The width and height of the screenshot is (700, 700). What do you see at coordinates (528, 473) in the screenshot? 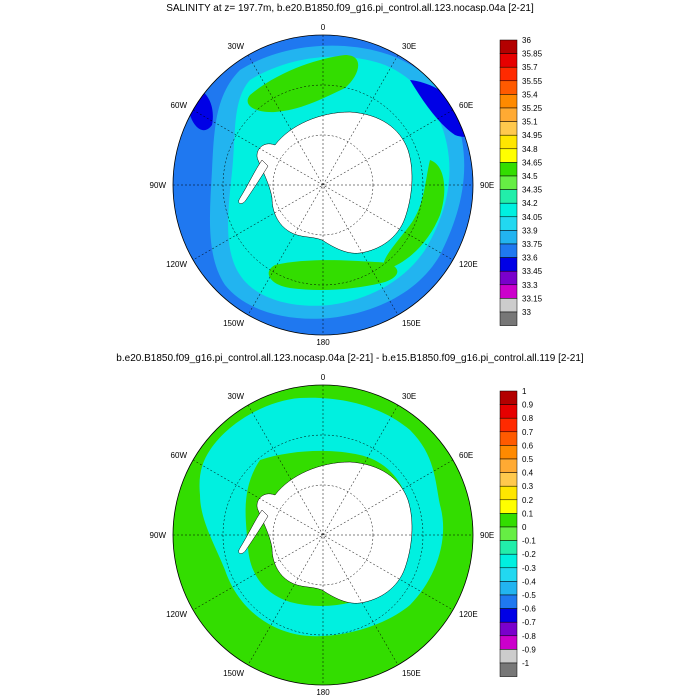
I see `colorbar-label: 0.4` at bounding box center [528, 473].